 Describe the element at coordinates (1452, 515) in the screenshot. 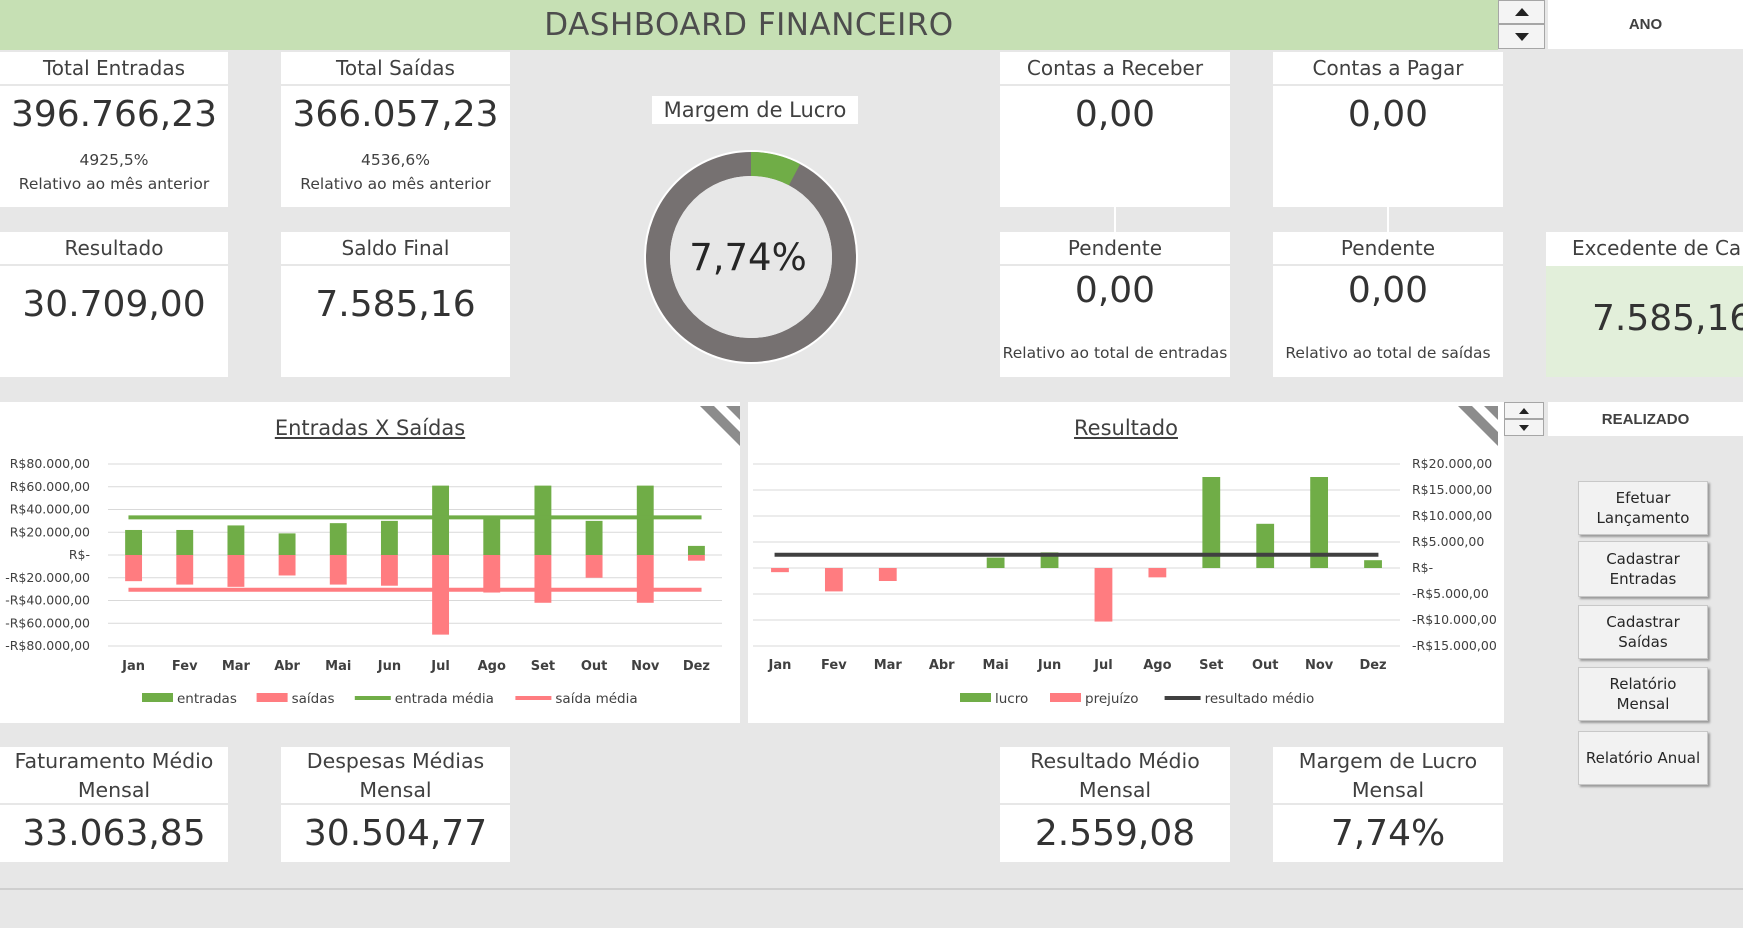

I see `y-tick-label: R$10.000,00` at that location.